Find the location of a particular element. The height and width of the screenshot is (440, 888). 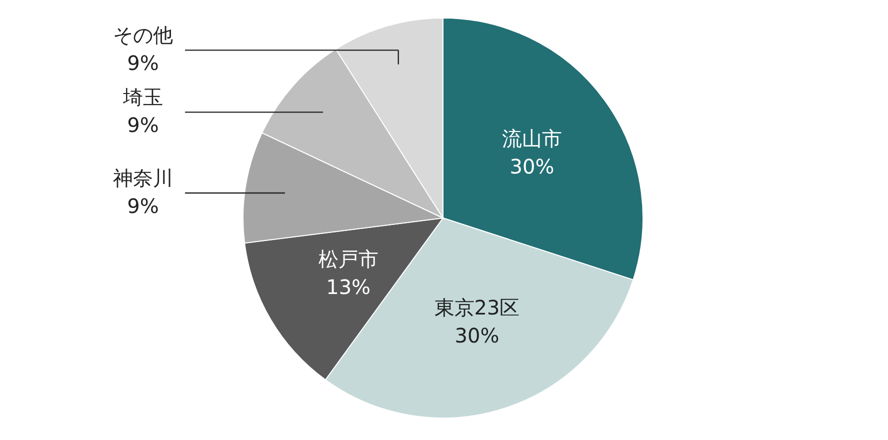

slice-label: 松戸市 is located at coordinates (348, 258).